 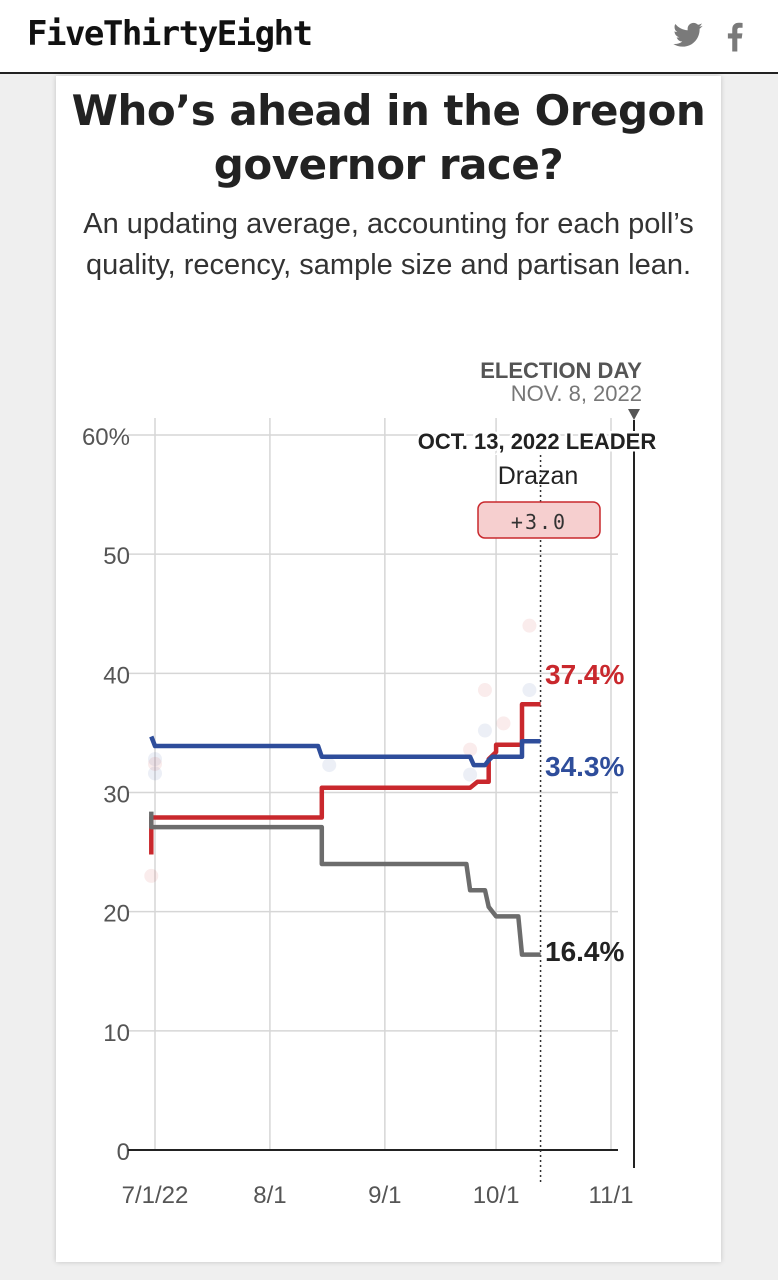 I want to click on x-tick-label: 8/1, so click(x=269, y=1195).